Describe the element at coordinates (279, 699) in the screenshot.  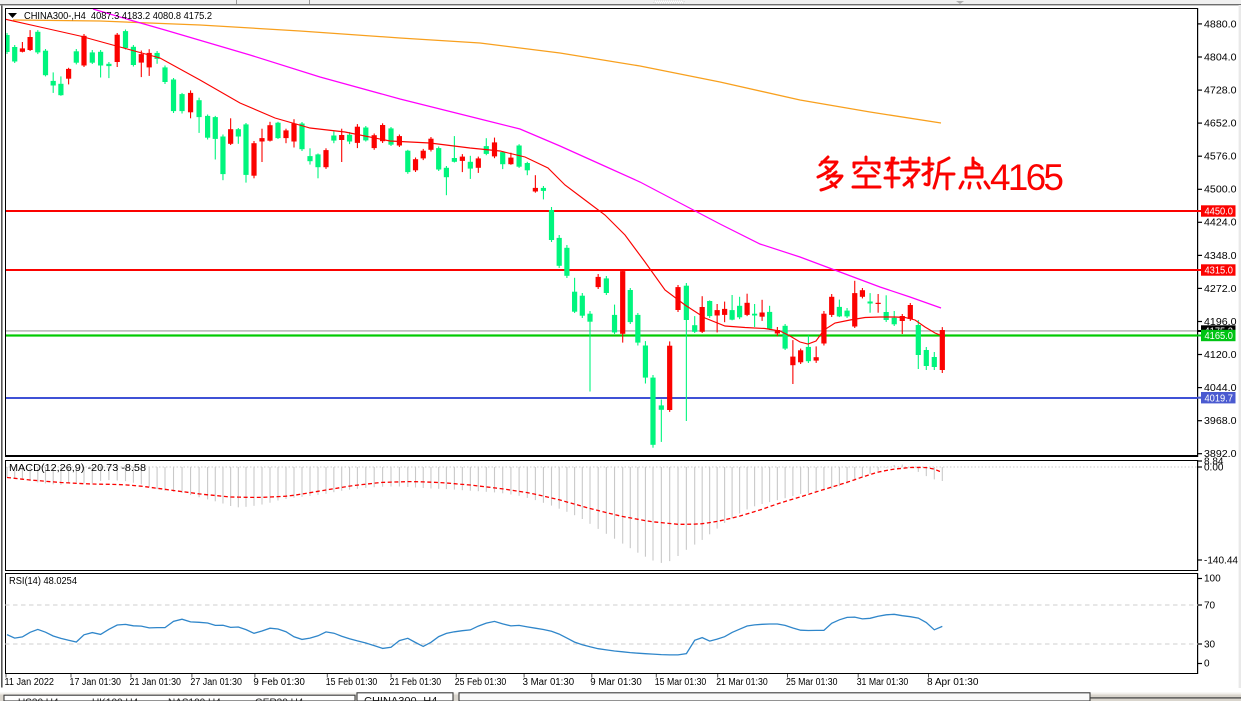
I see `svg-text: GER30,H4` at that location.